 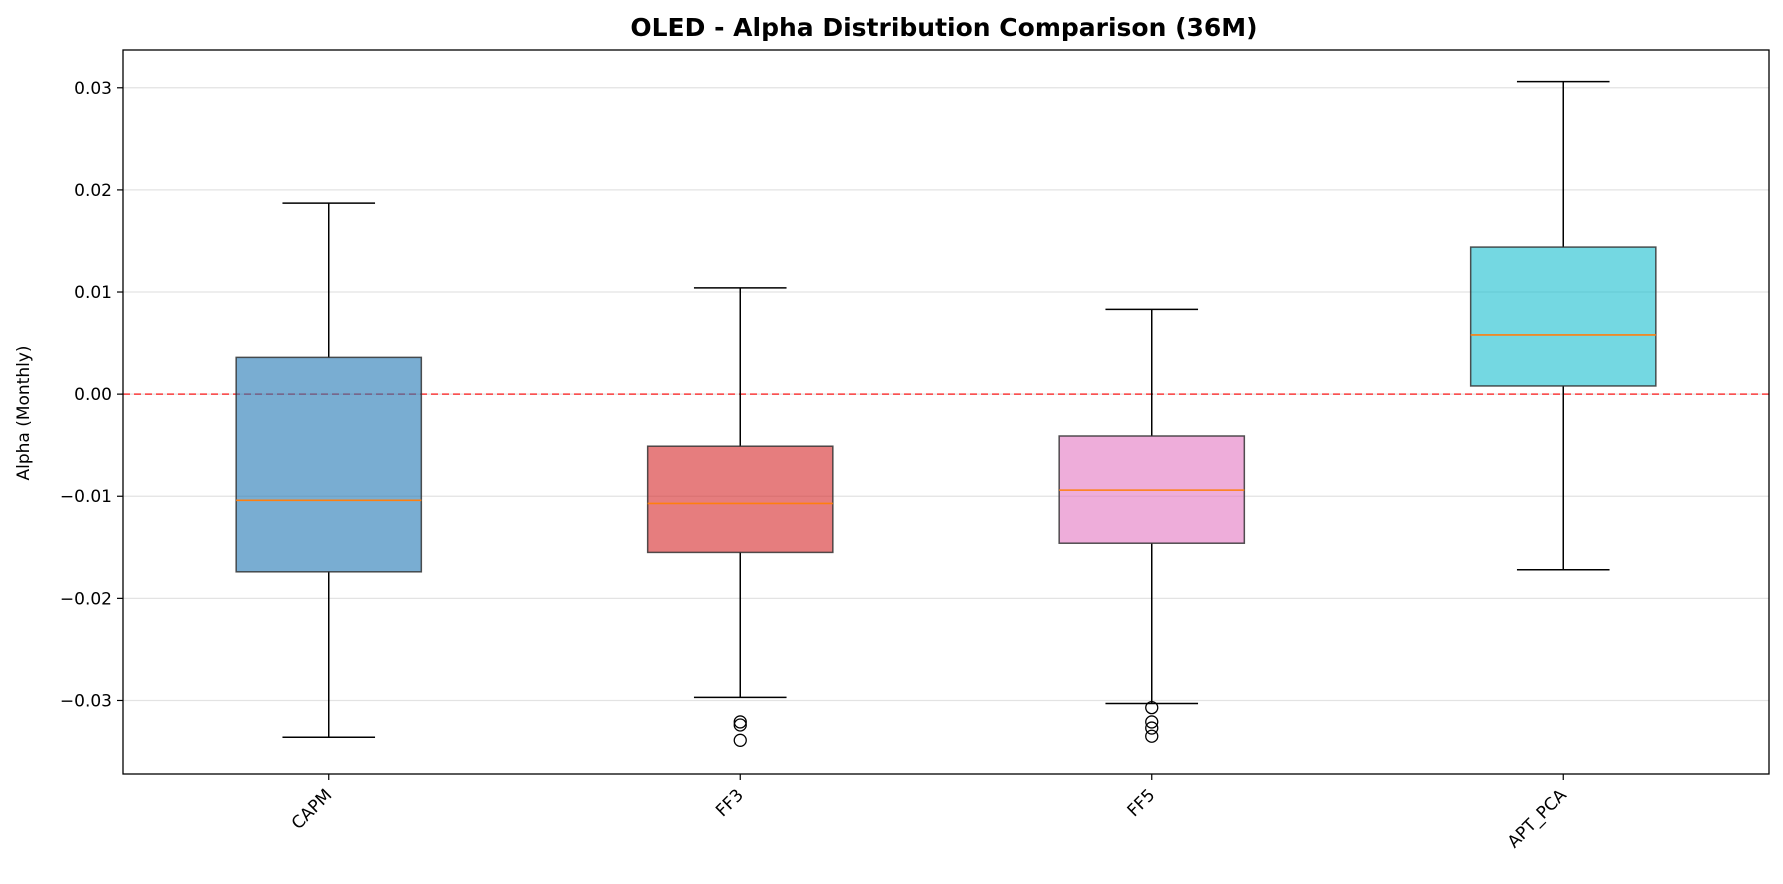 I want to click on box-ff3, so click(x=740, y=517).